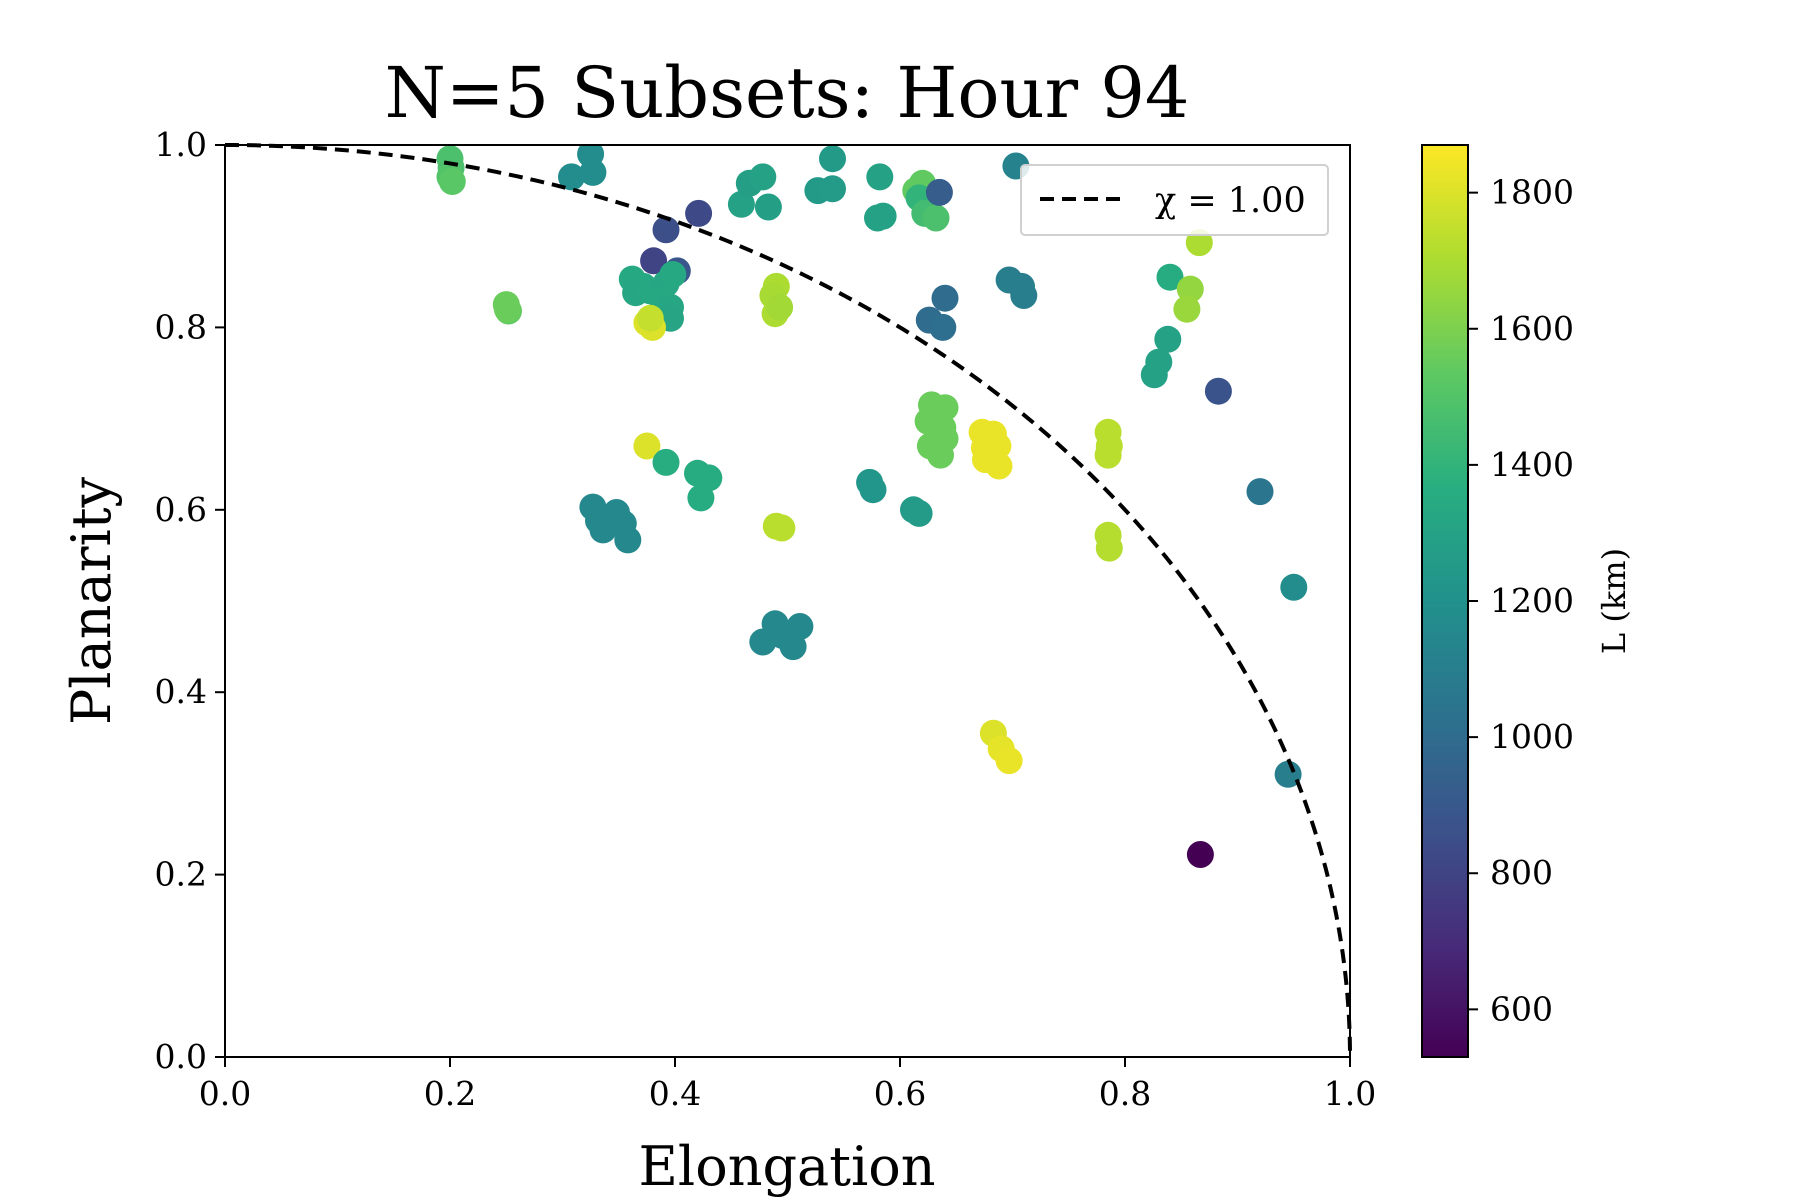 The width and height of the screenshot is (1800, 1200). What do you see at coordinates (91, 600) in the screenshot?
I see `y-axis-label: Planarity` at bounding box center [91, 600].